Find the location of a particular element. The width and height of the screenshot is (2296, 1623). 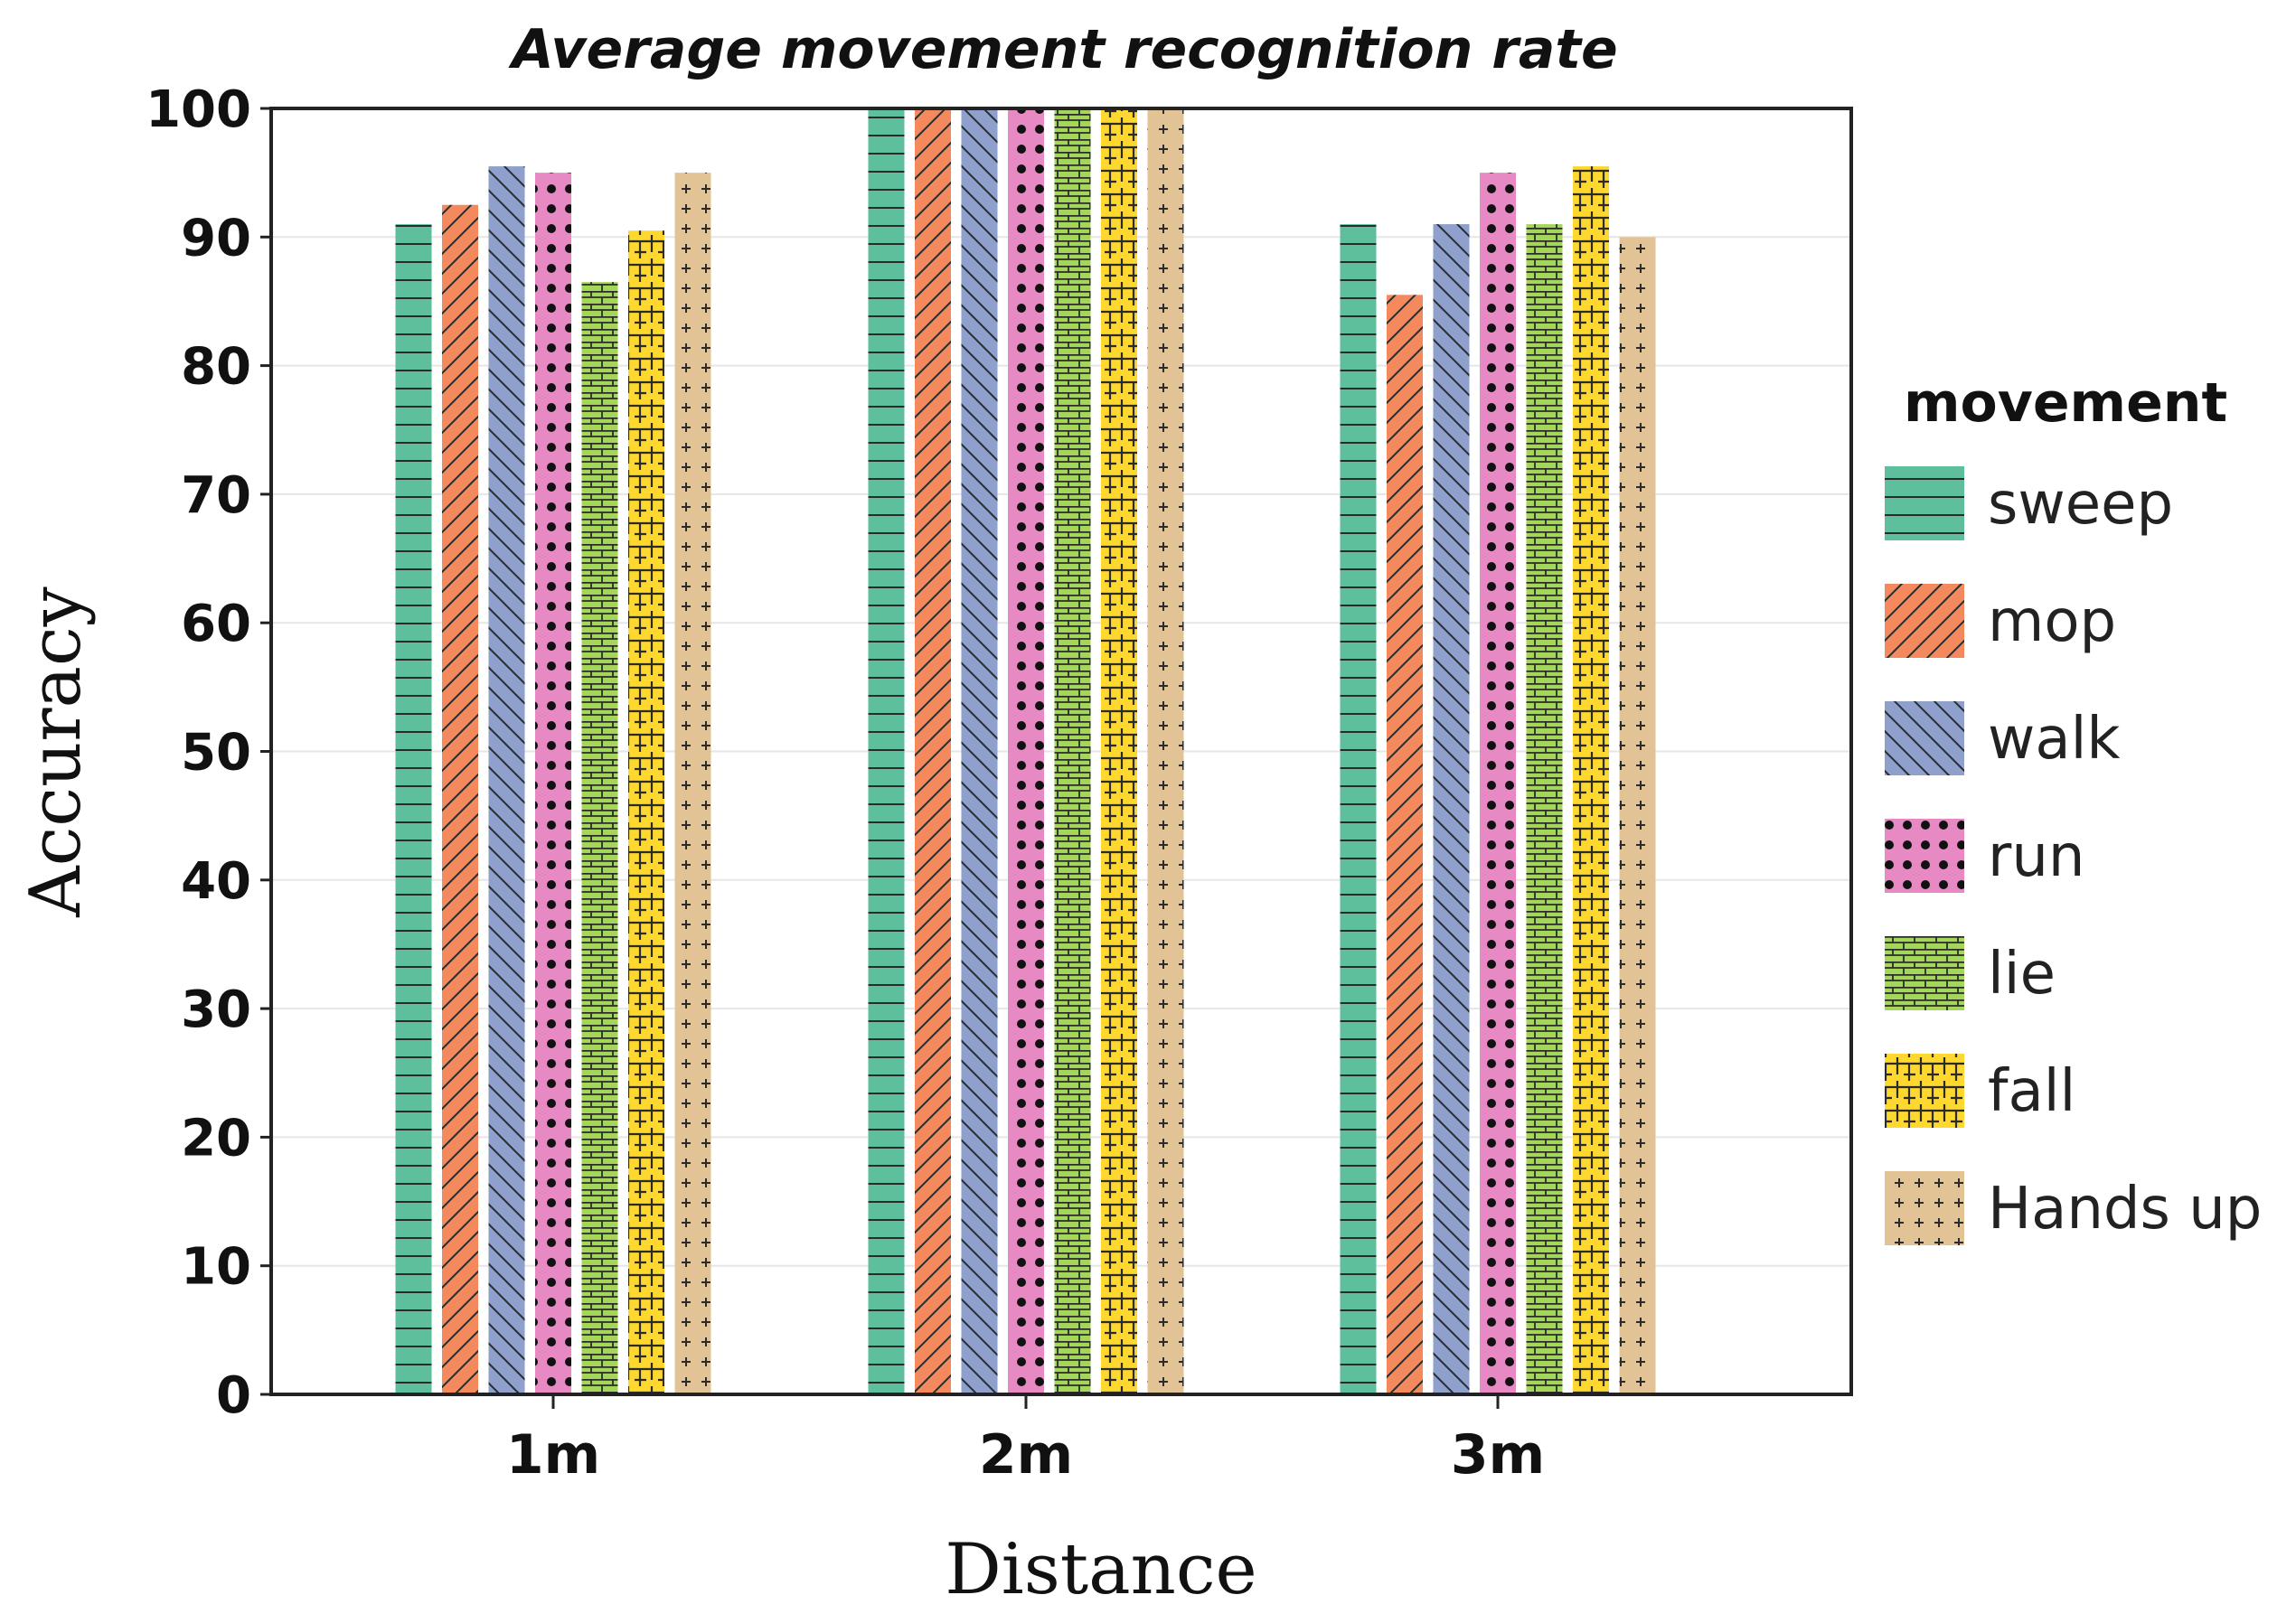

x-tick-label-1m: 1m is located at coordinates (553, 1455).